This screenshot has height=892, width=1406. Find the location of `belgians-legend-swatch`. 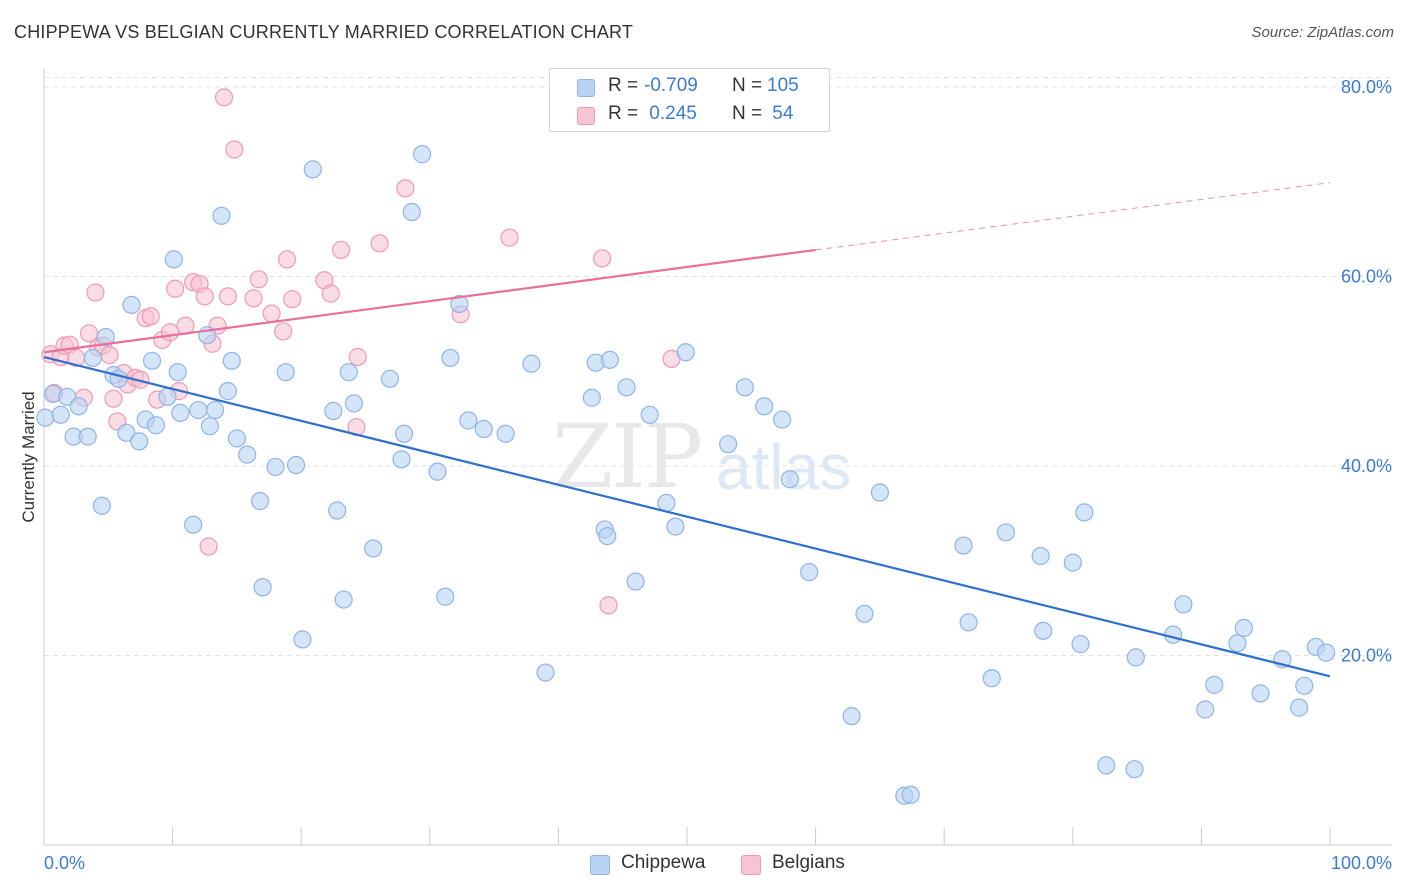

belgians-legend-swatch is located at coordinates (751, 865).